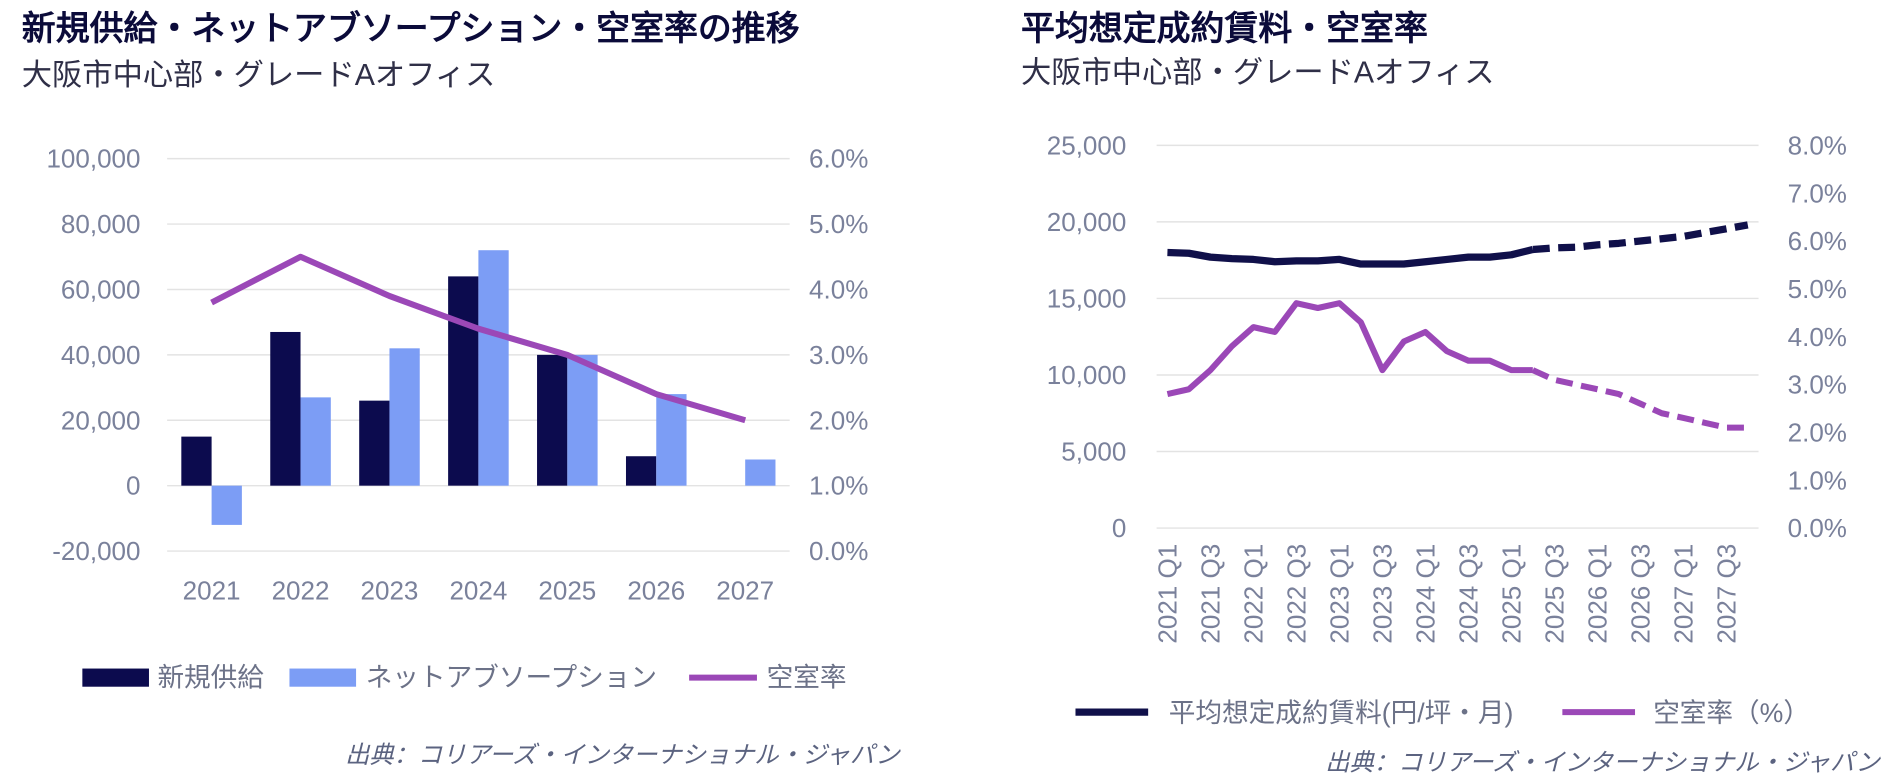  Describe the element at coordinates (1167, 594) in the screenshot. I see `x-axis-tick-label: 2021 Q1` at that location.